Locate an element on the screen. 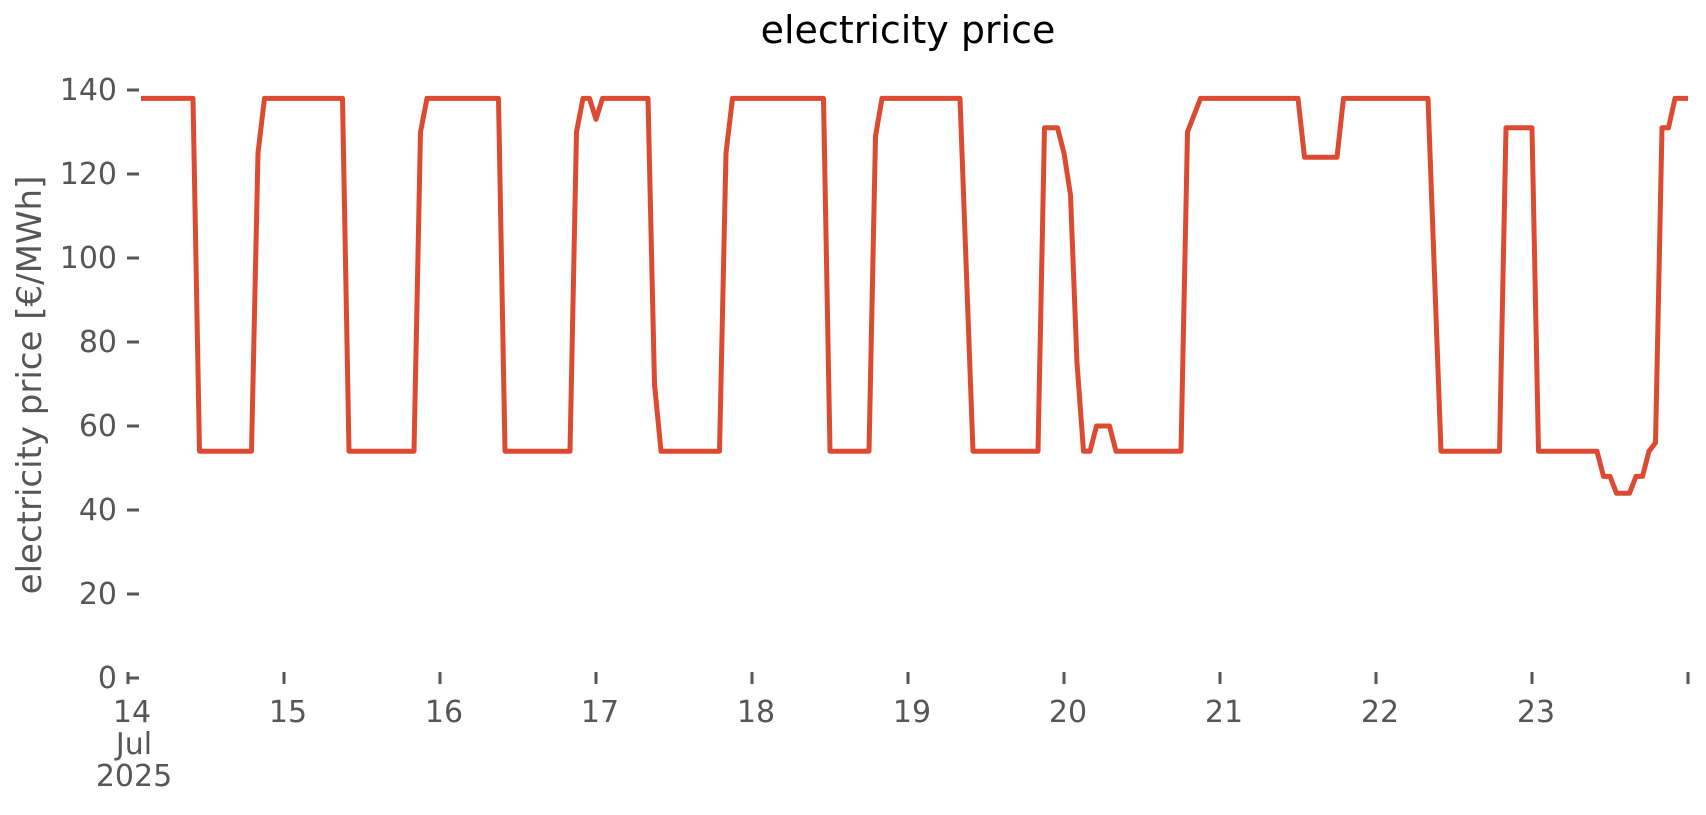 The height and width of the screenshot is (815, 1706). y-tick-label: 40 is located at coordinates (98, 510).